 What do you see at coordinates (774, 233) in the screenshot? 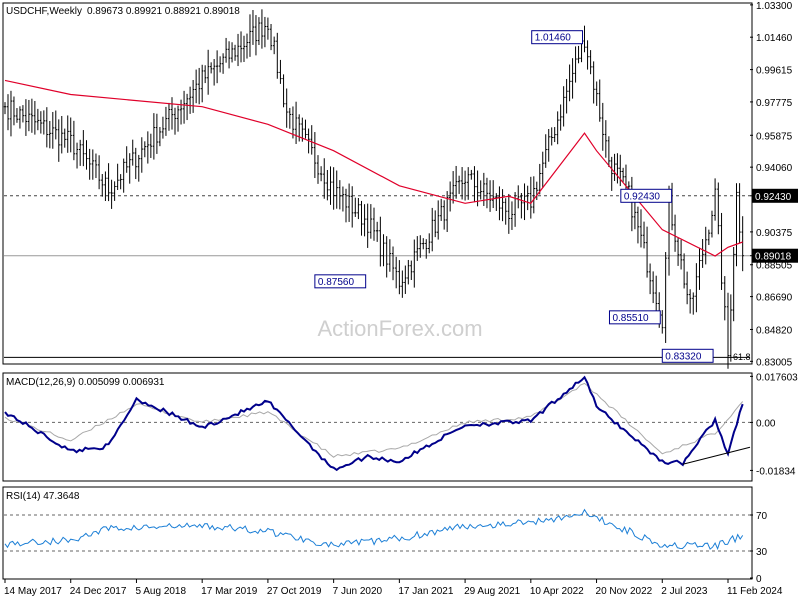
I see `price-y-tick-label: 0.90375` at bounding box center [774, 233].